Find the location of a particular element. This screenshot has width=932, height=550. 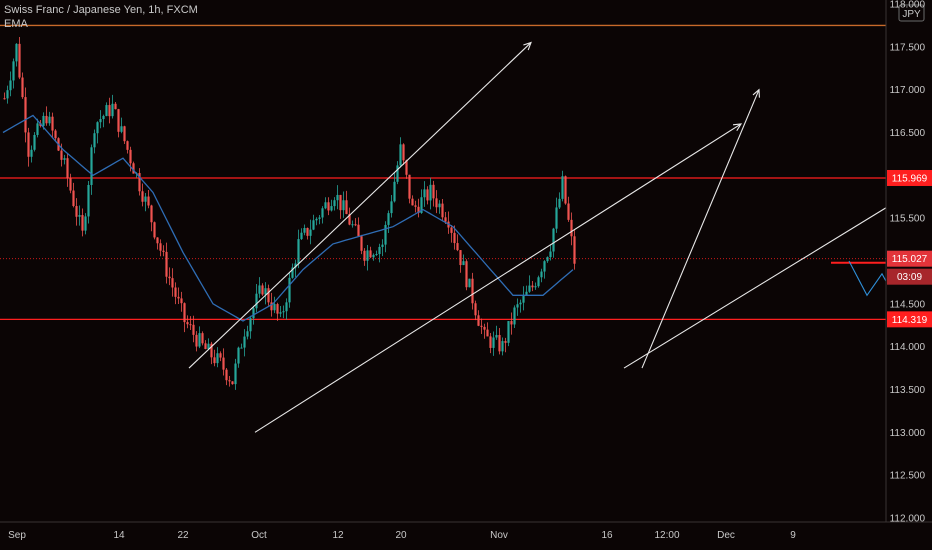

x-tick-label: 14 is located at coordinates (119, 535).